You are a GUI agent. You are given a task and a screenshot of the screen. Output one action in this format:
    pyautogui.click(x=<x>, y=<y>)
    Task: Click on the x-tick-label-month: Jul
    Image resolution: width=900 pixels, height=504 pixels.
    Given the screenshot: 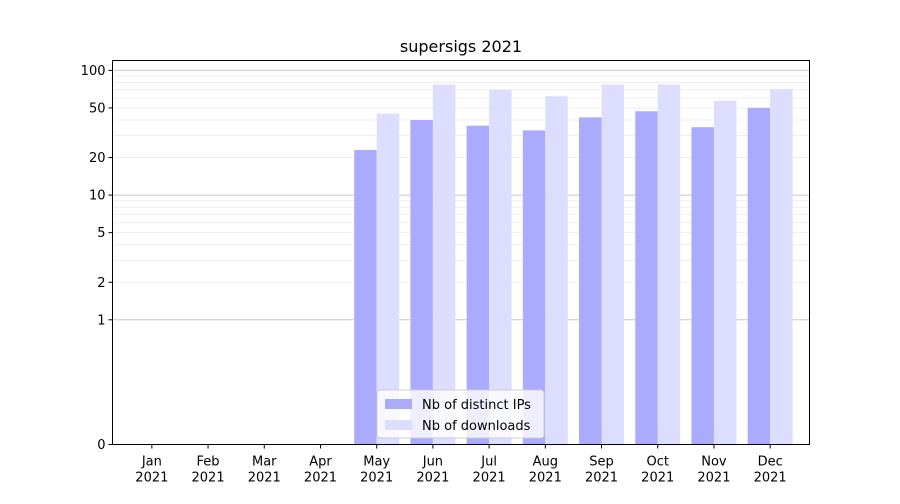 What is the action you would take?
    pyautogui.click(x=488, y=462)
    